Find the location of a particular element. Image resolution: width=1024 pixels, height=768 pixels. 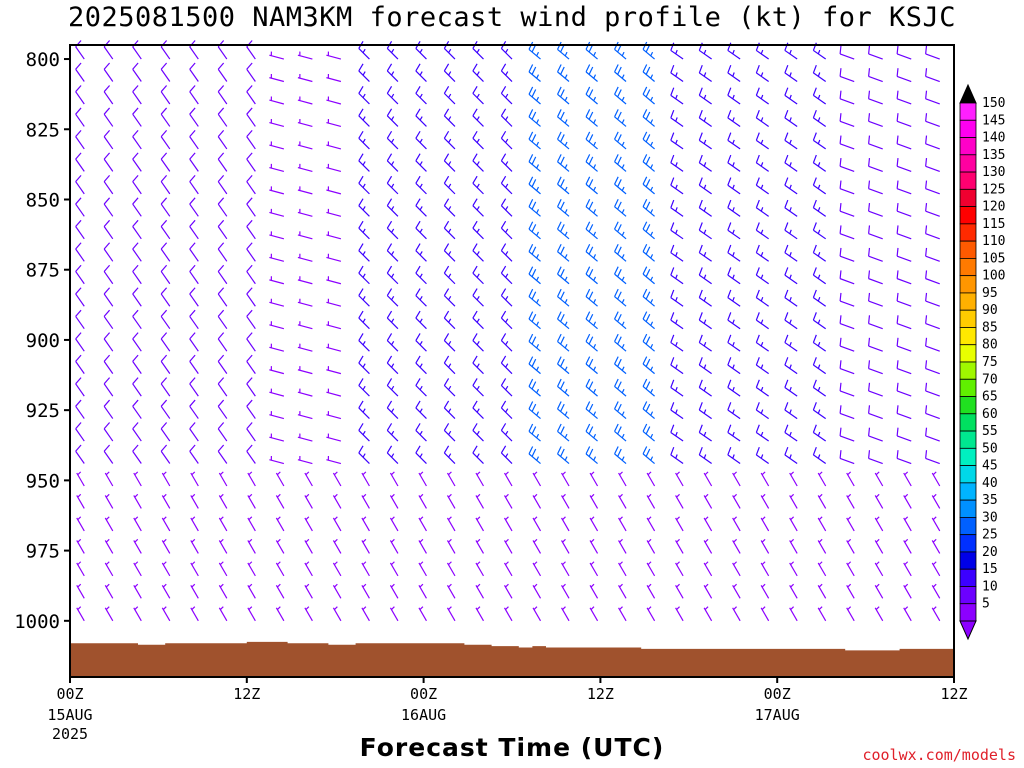

credit-link: coolwx.com/models is located at coordinates (939, 755).